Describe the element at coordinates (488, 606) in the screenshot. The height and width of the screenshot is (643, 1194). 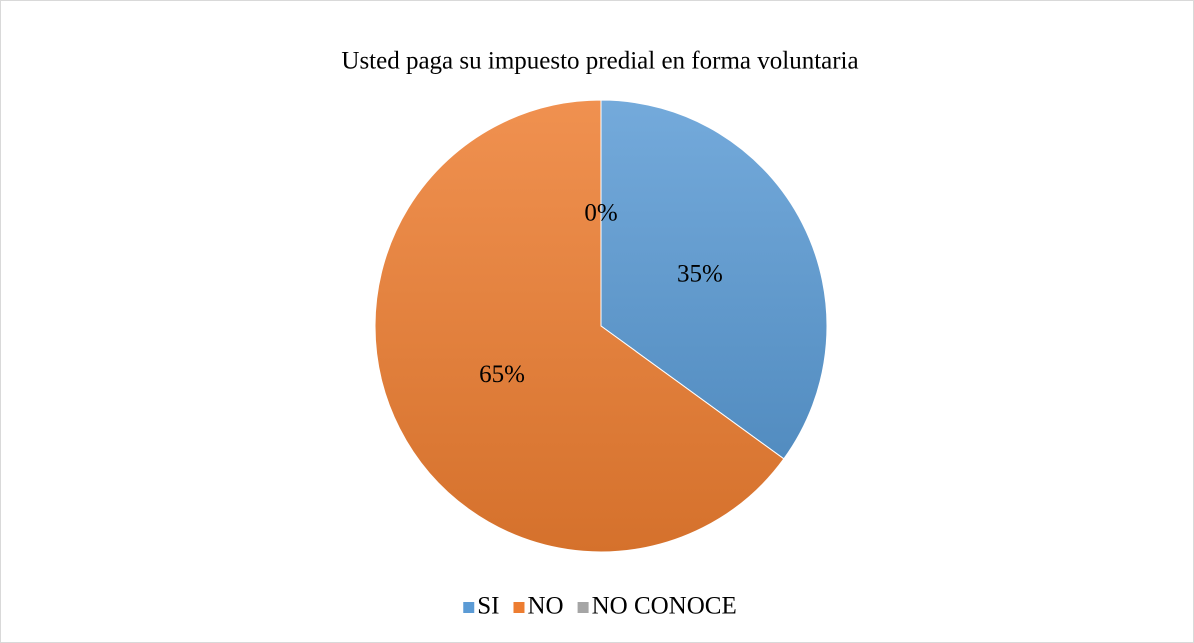
I see `legend-label: SI` at that location.